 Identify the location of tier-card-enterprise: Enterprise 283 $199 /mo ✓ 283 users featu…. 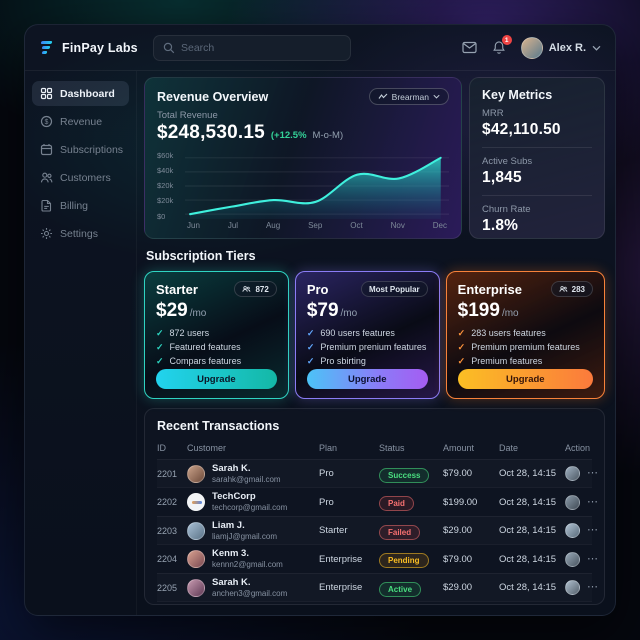
(525, 335).